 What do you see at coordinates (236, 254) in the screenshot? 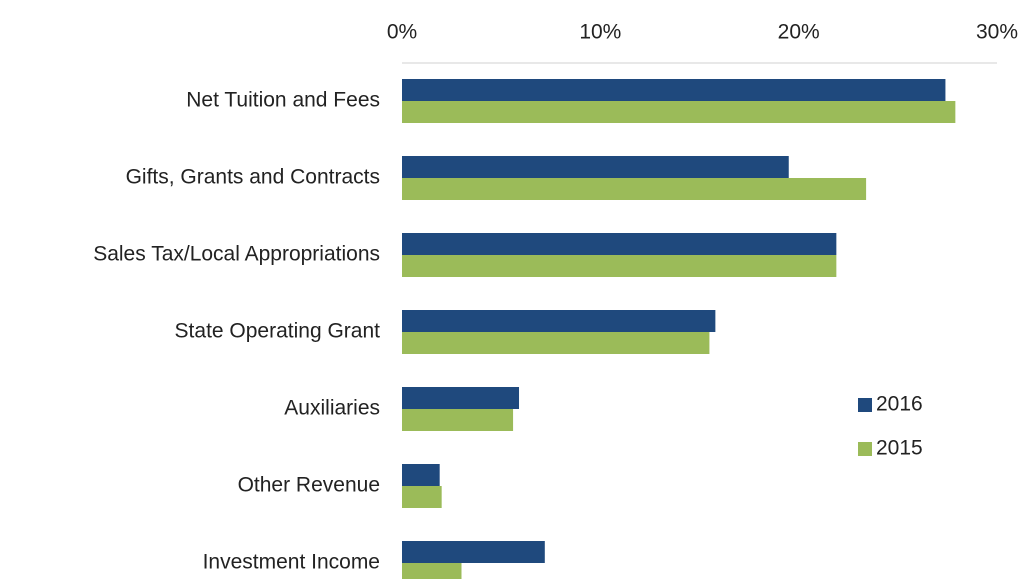
I see `category-label: Sales Tax/Local Appropriations` at bounding box center [236, 254].